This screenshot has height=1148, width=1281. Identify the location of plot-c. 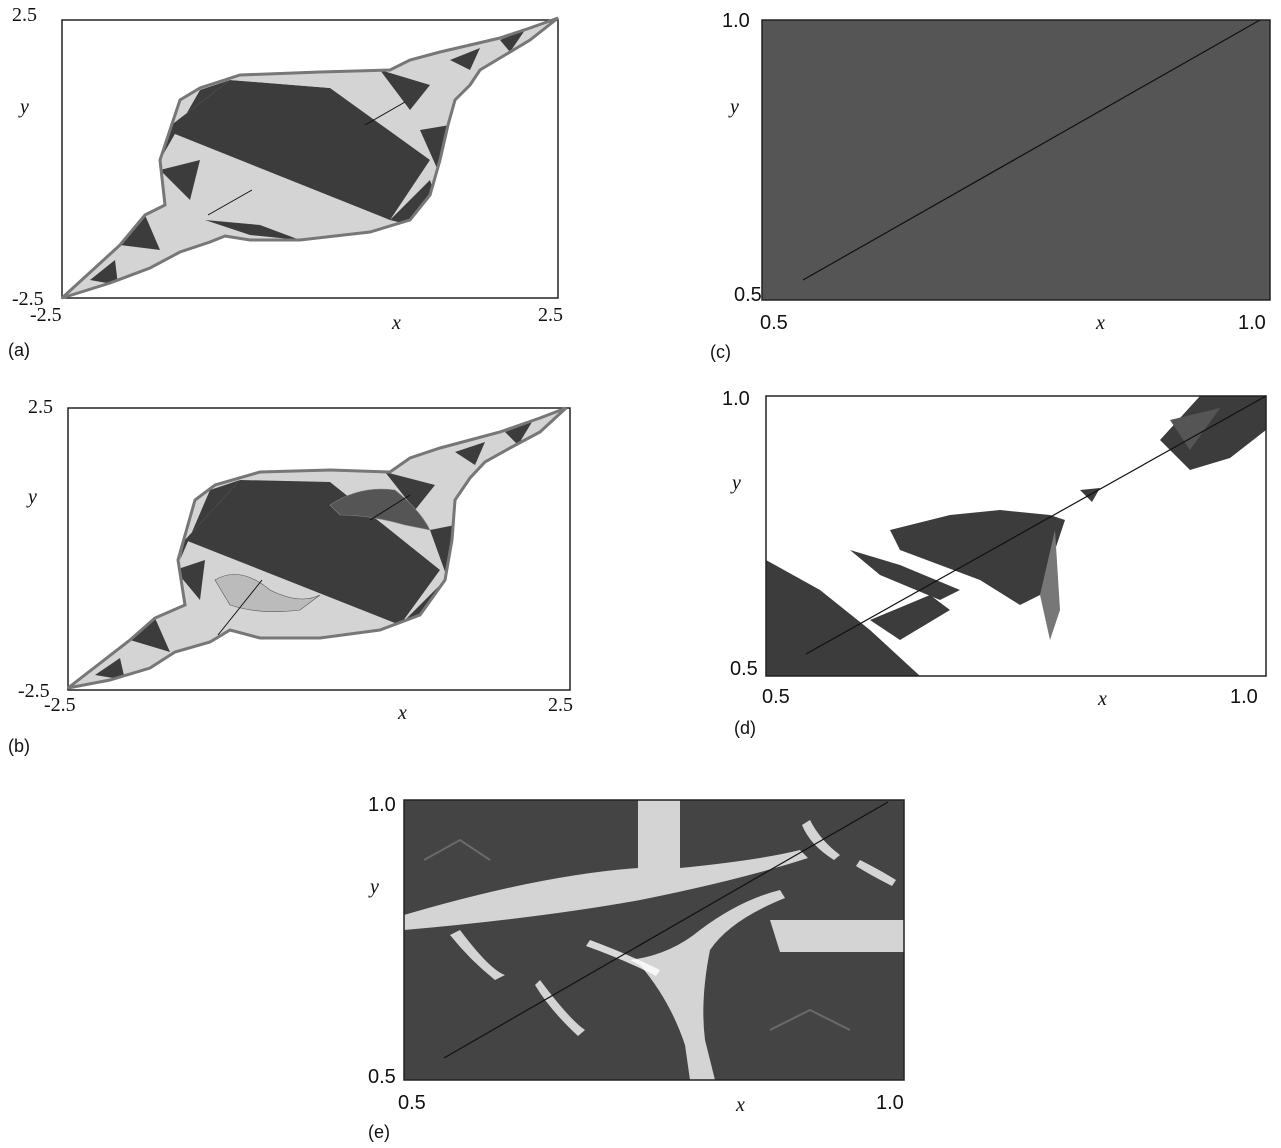
(1016, 160).